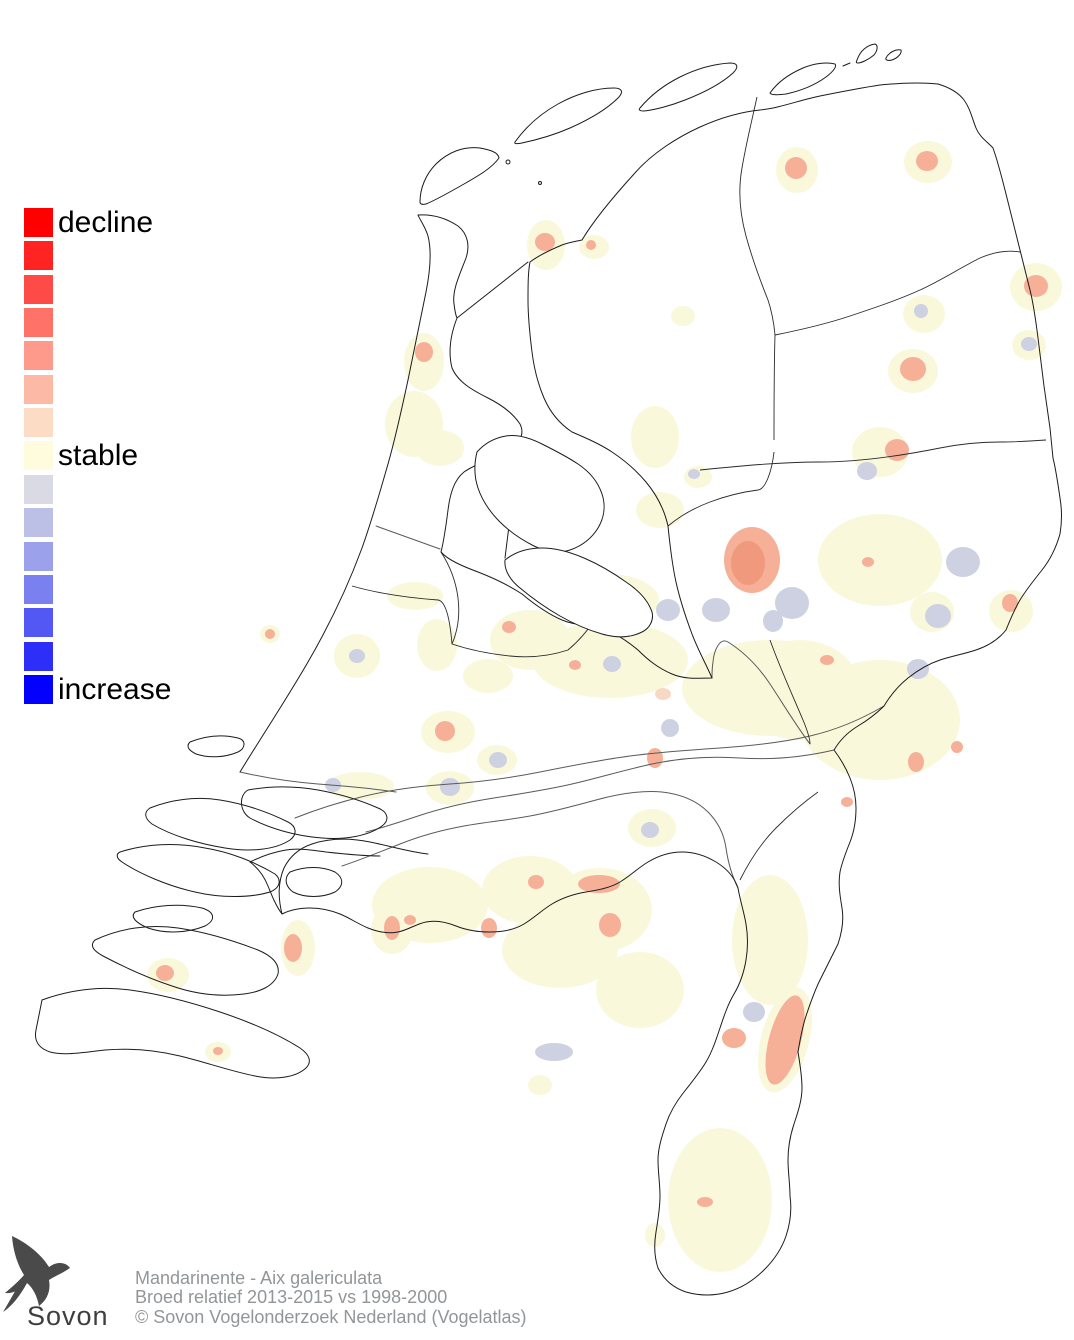 This screenshot has height=1340, width=1074. Describe the element at coordinates (846, 64) in the screenshot. I see `islet-small` at that location.